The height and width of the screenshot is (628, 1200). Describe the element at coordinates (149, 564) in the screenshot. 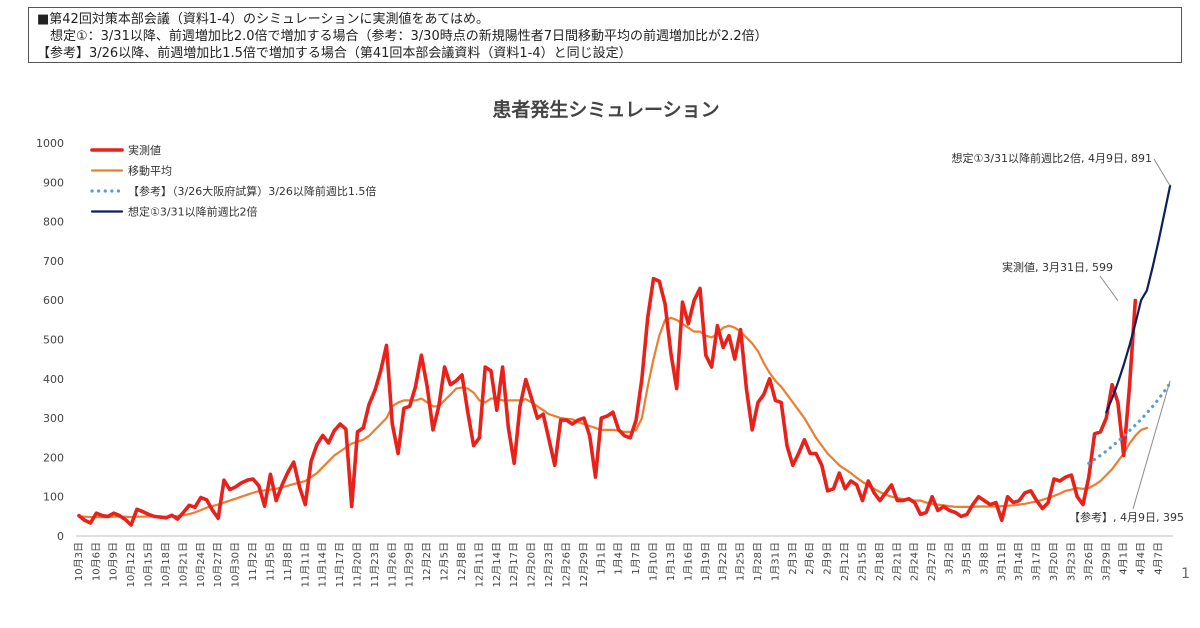

I see `x-tick-label: 10月15日` at that location.